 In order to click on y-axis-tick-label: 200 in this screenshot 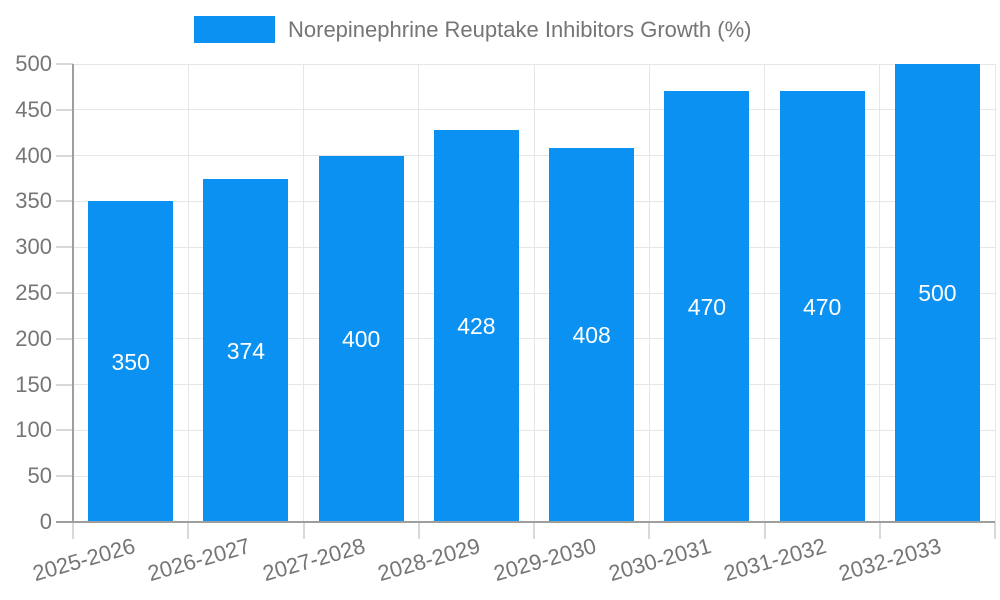, I will do `click(33, 338)`.